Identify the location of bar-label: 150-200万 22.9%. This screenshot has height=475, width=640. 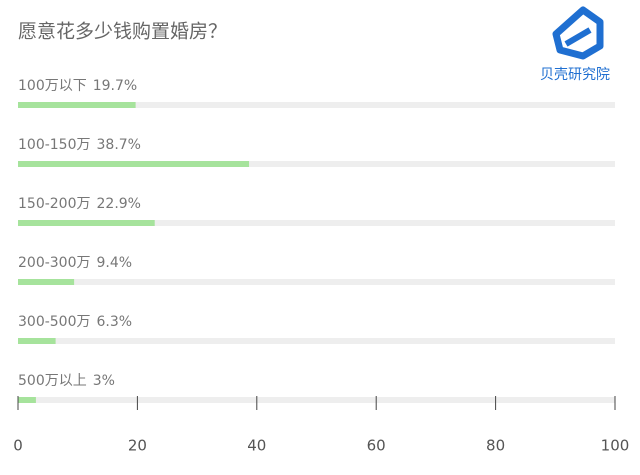
(79, 204).